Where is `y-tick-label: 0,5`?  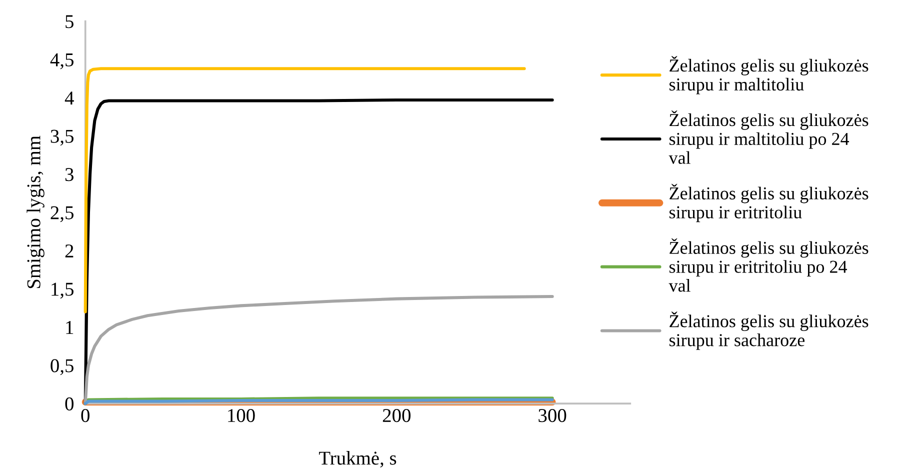 y-tick-label: 0,5 is located at coordinates (62, 367).